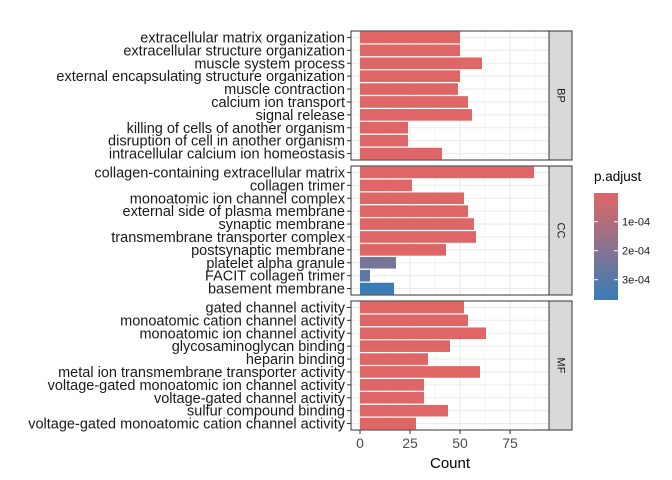 This screenshot has width=672, height=480. What do you see at coordinates (622, 234) in the screenshot?
I see `legend: p.adjust 1e-04 2e-04 3e-04` at bounding box center [622, 234].